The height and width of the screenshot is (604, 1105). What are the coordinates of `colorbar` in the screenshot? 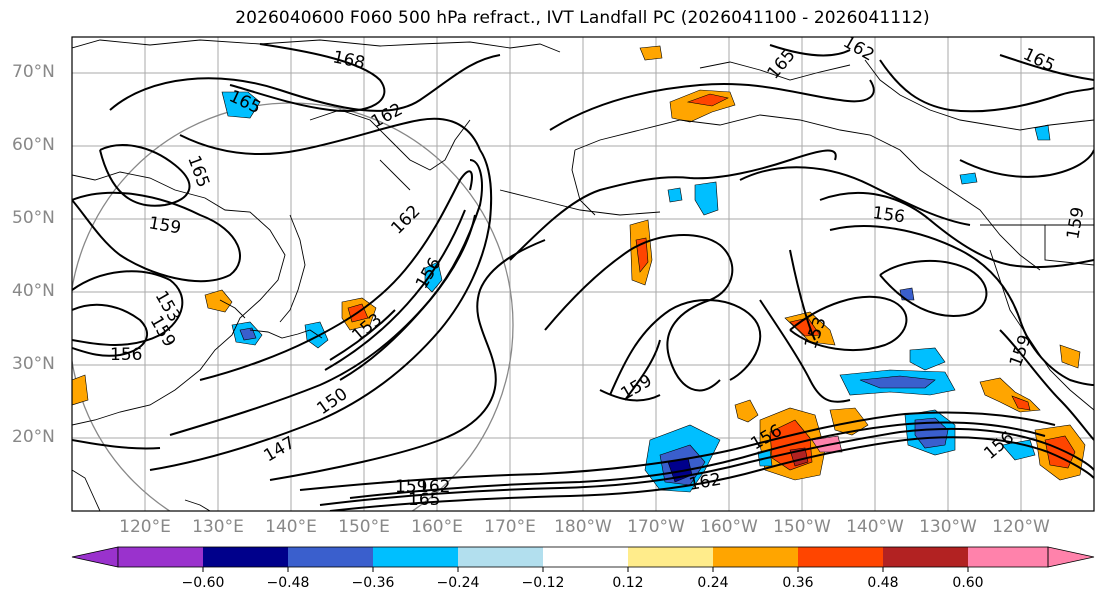 It's located at (583, 559).